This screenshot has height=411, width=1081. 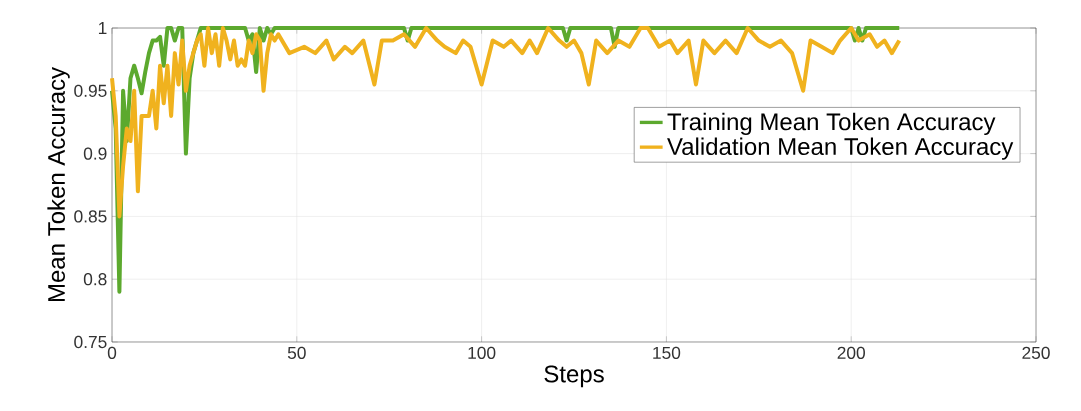 I want to click on x-tick-label: 50, so click(x=296, y=352).